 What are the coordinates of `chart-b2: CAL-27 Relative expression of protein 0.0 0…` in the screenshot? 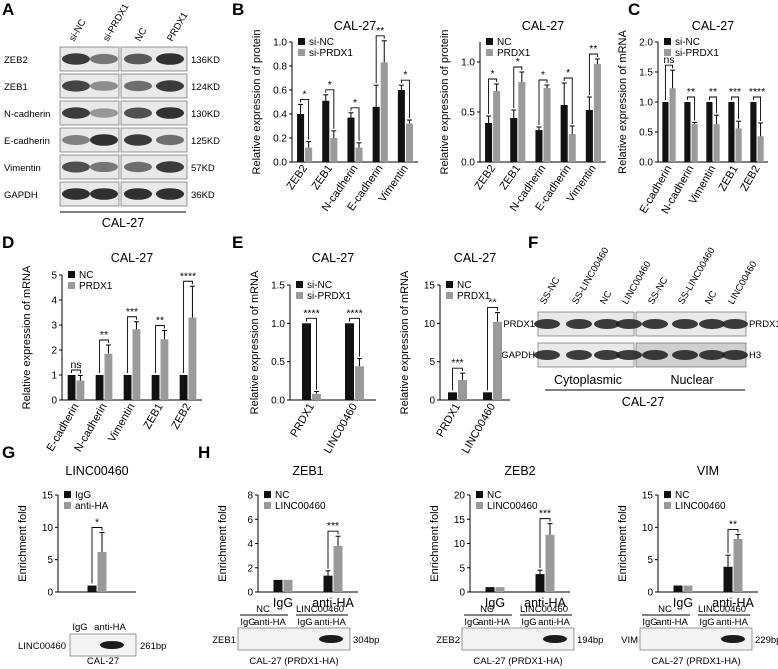 It's located at (522, 116).